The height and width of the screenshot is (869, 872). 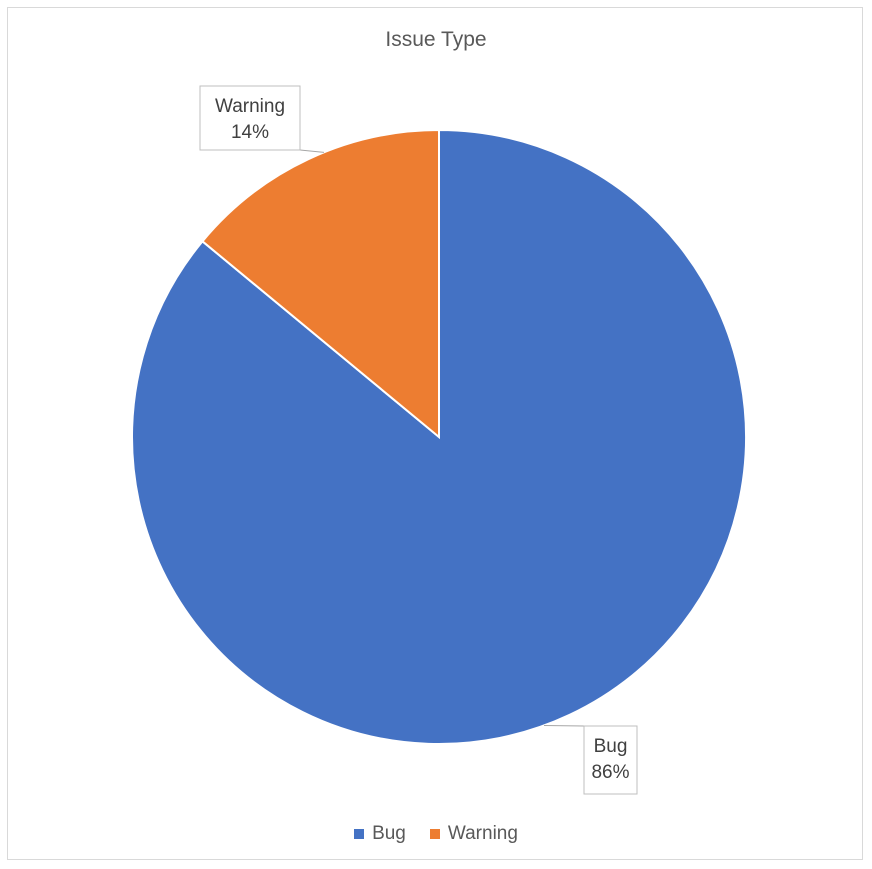 What do you see at coordinates (482, 833) in the screenshot?
I see `legend-label-warning: Warning` at bounding box center [482, 833].